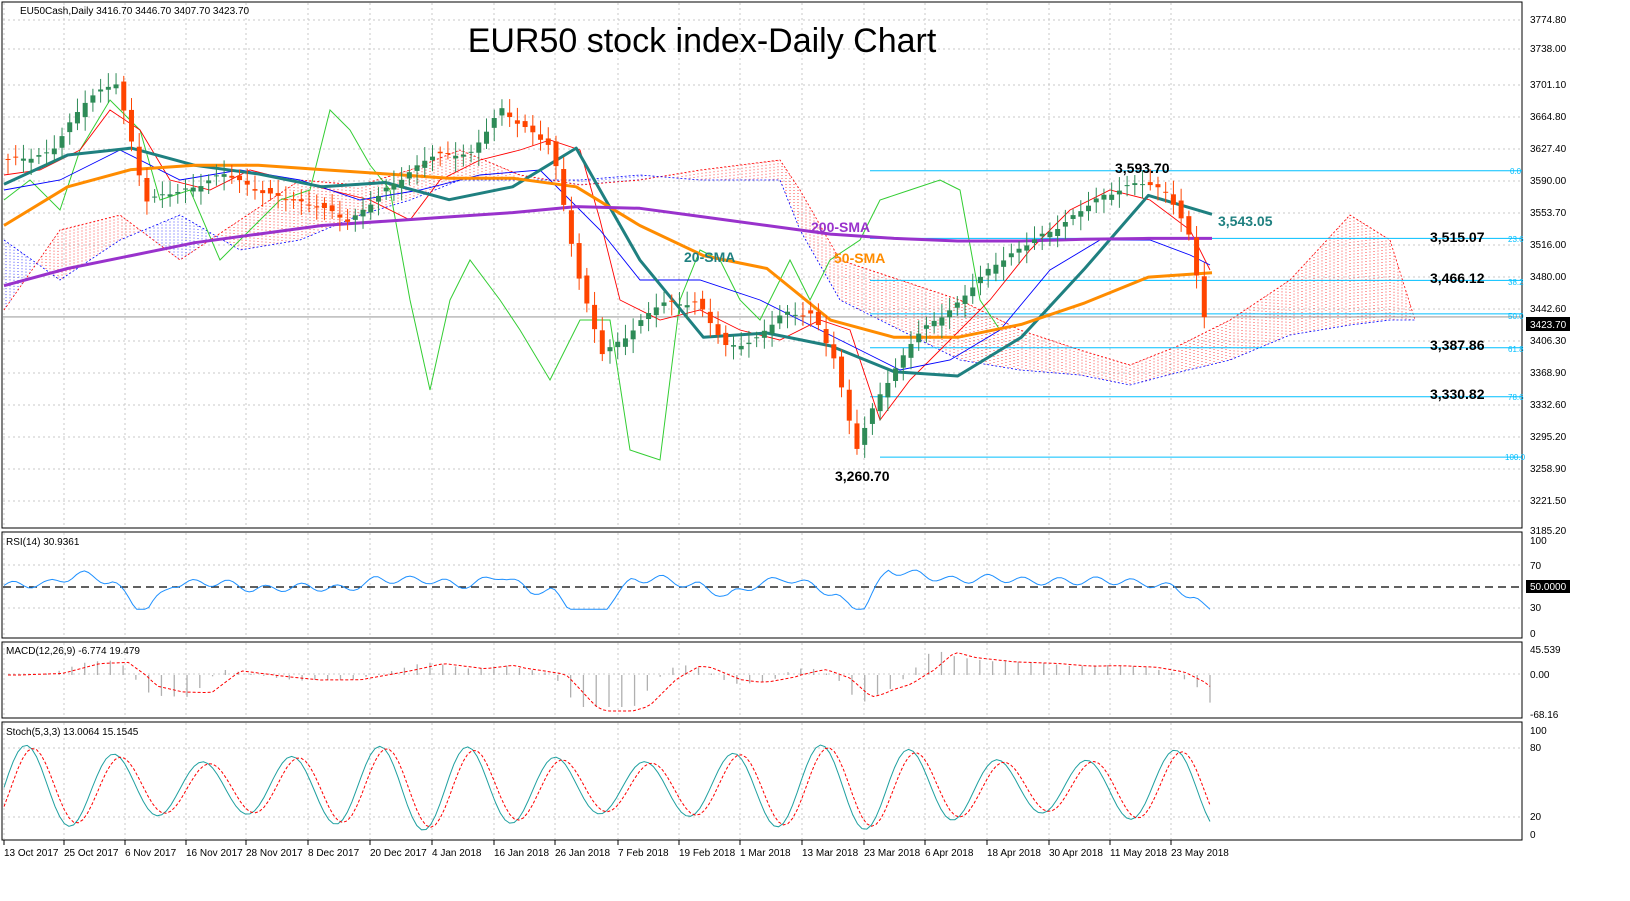  I want to click on macd-label: MACD(12,26,9) -6.774 19.479, so click(73, 651).